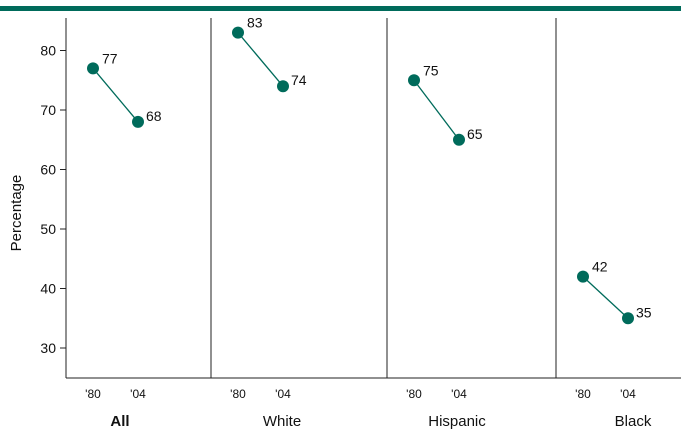  I want to click on y-tick-label: 60, so click(48, 170).